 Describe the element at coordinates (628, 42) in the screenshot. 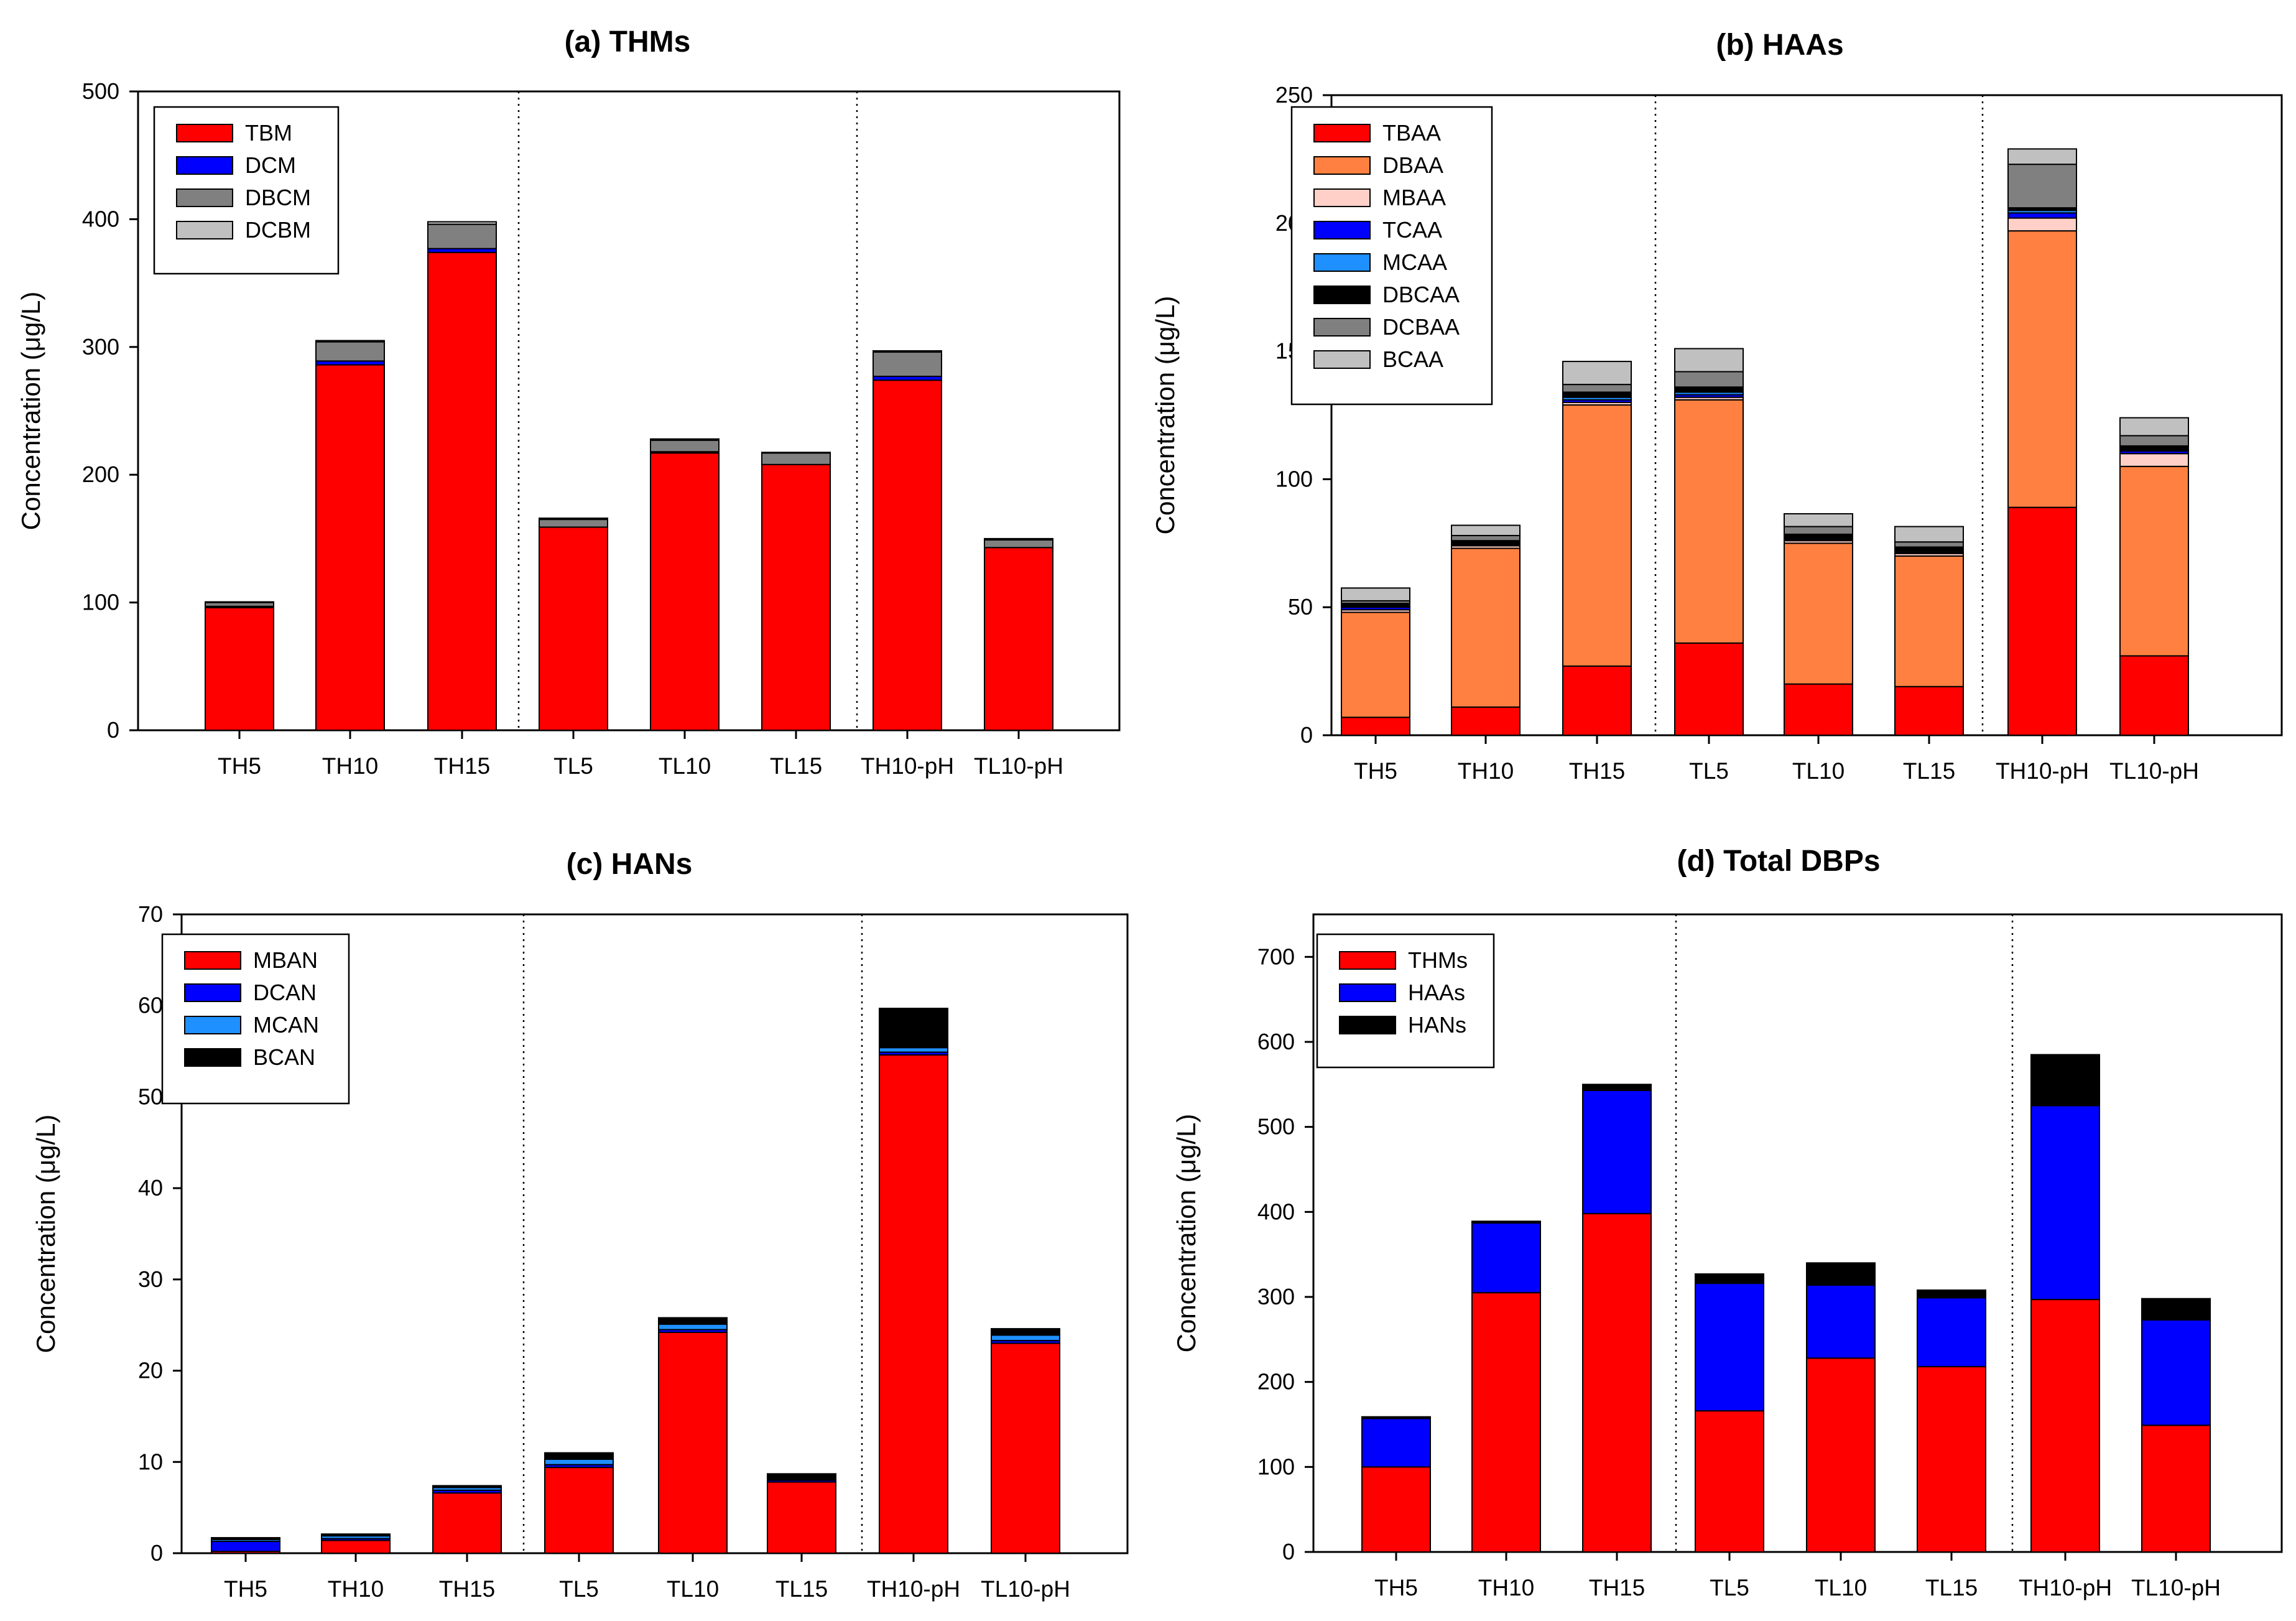

I see `chart-title: (a) THMs` at that location.